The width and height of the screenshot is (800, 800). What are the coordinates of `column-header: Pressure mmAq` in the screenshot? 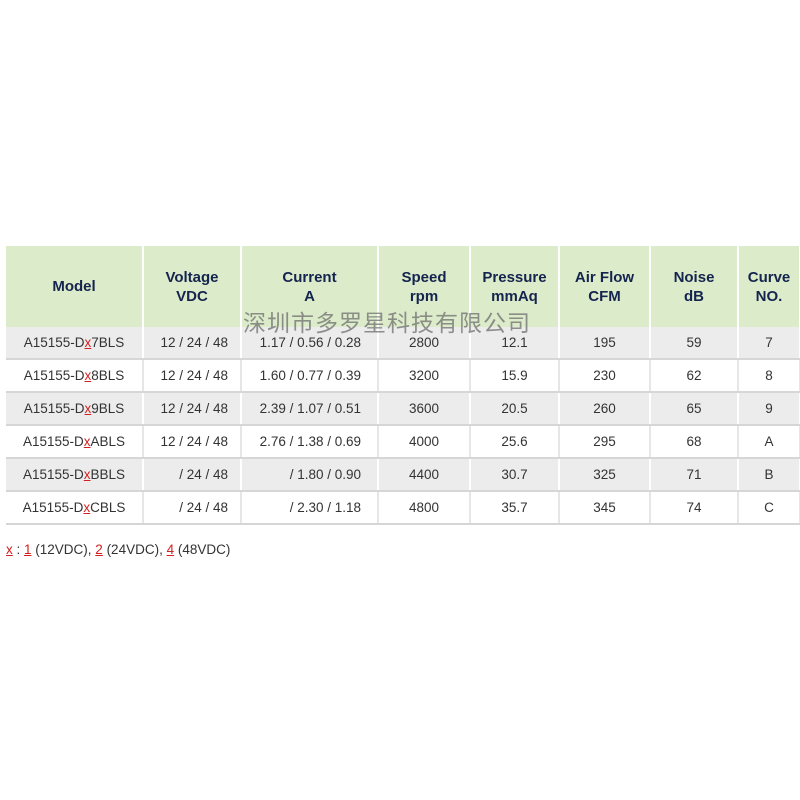 It's located at (515, 286).